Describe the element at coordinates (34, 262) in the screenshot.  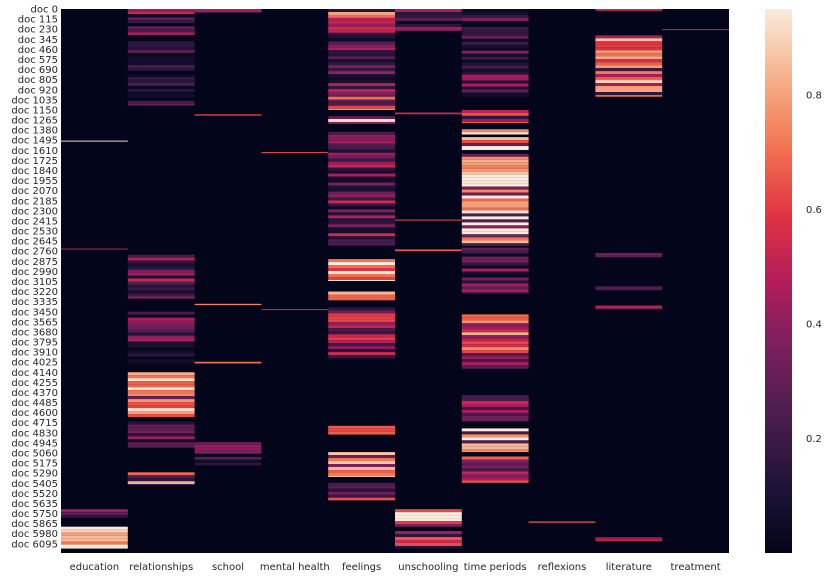
I see `row-tick-label: doc 2875` at that location.